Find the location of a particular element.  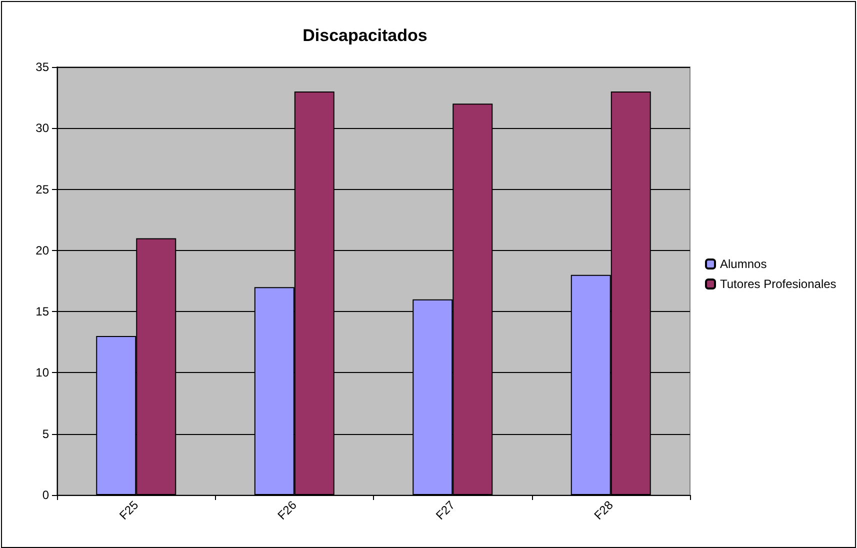

x-tick-label: F27 is located at coordinates (445, 510).